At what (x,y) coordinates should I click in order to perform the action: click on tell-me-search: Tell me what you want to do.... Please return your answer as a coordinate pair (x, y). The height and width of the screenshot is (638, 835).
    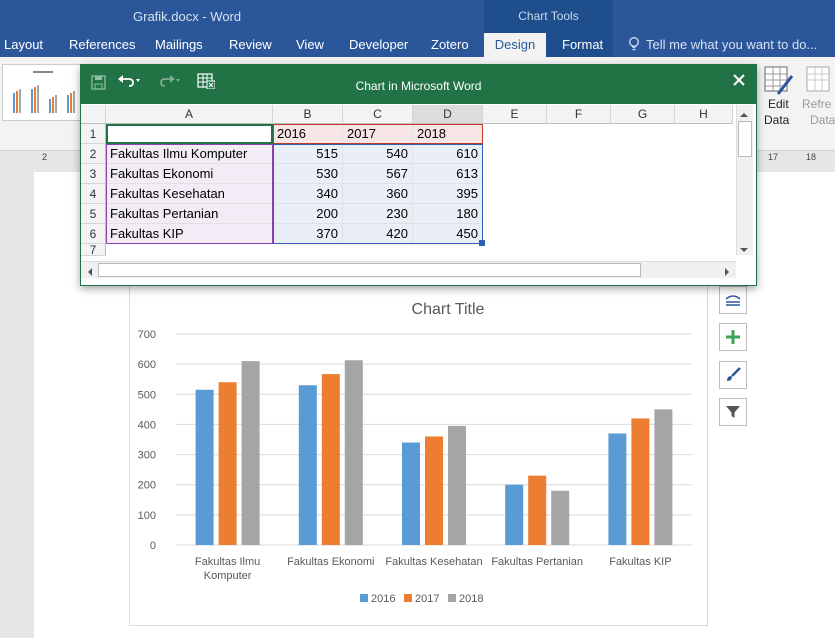
    Looking at the image, I should click on (732, 44).